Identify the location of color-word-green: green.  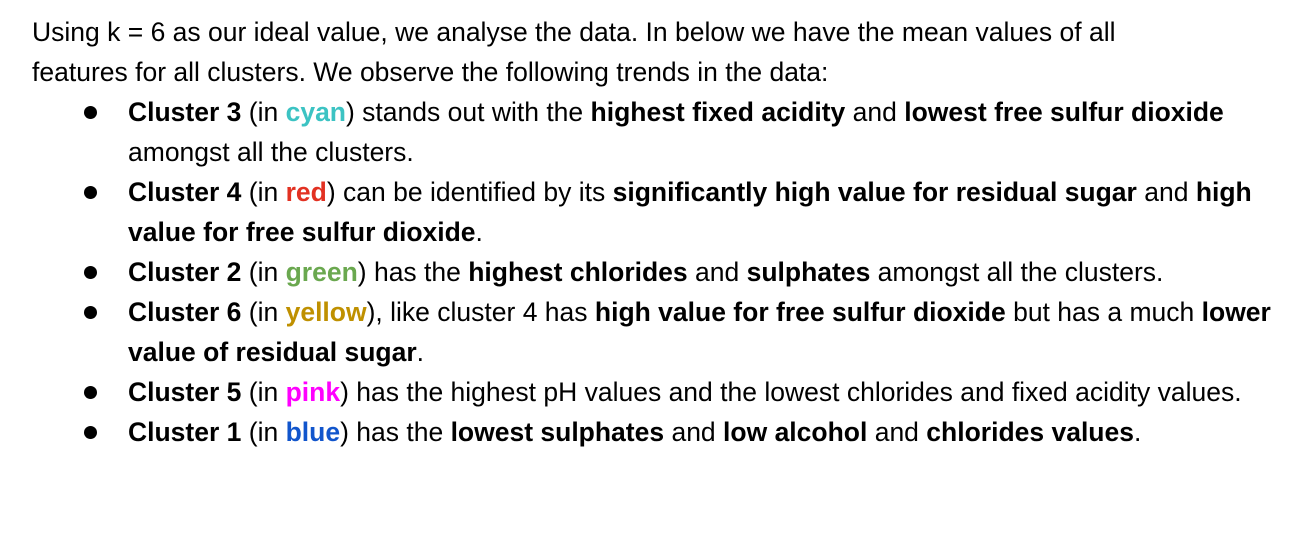
(321, 272).